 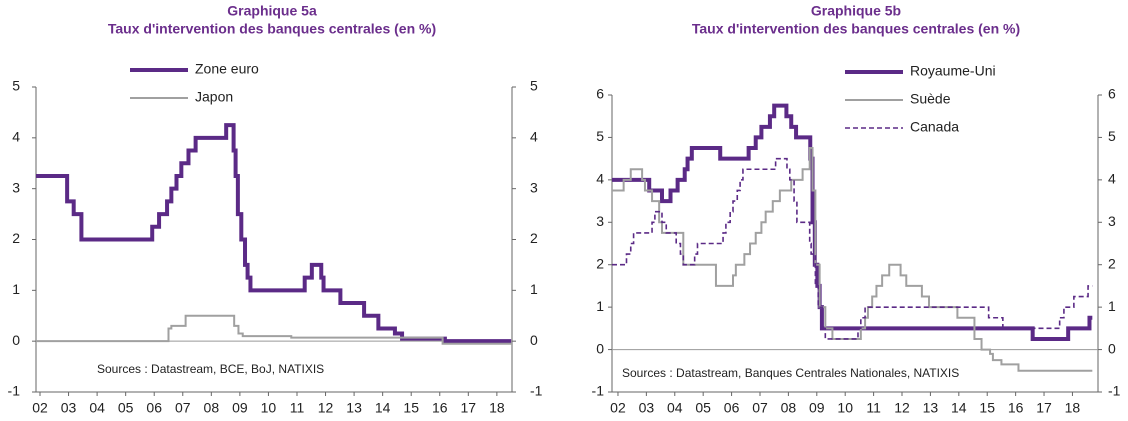 What do you see at coordinates (934, 127) in the screenshot?
I see `legend-label: Canada` at bounding box center [934, 127].